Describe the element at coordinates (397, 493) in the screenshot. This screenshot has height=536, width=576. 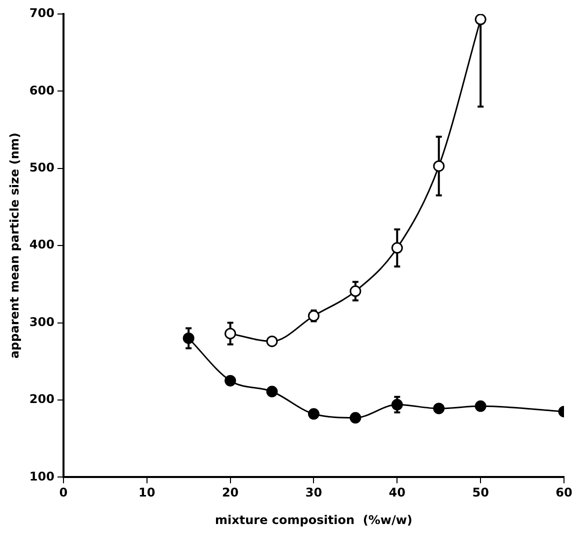
I see `x-tick-label: 40` at that location.